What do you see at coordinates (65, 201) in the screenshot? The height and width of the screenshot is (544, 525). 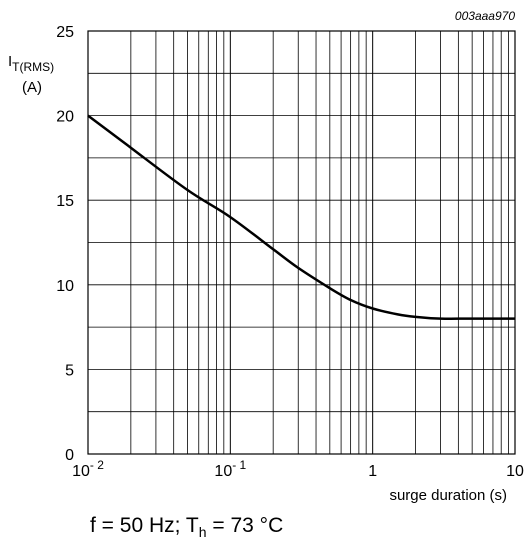 I see `y-tick-label: 15` at bounding box center [65, 201].